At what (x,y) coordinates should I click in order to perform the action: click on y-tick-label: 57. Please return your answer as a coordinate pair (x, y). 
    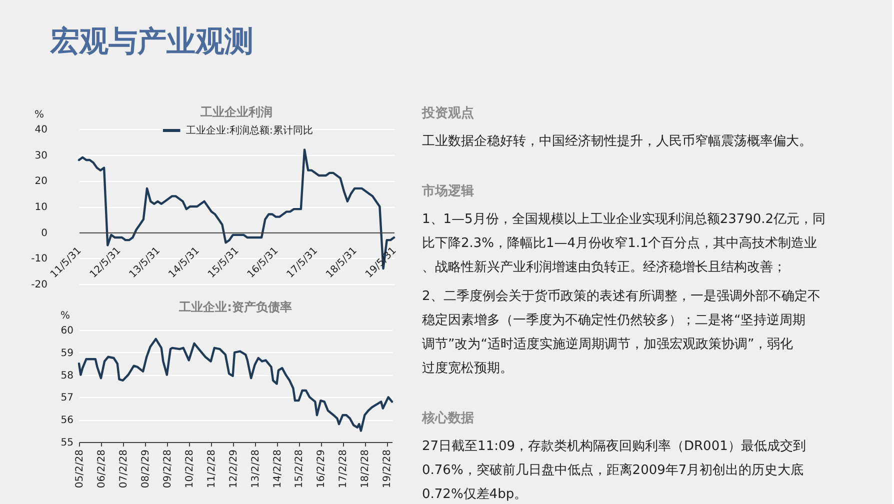
    Looking at the image, I should click on (67, 398).